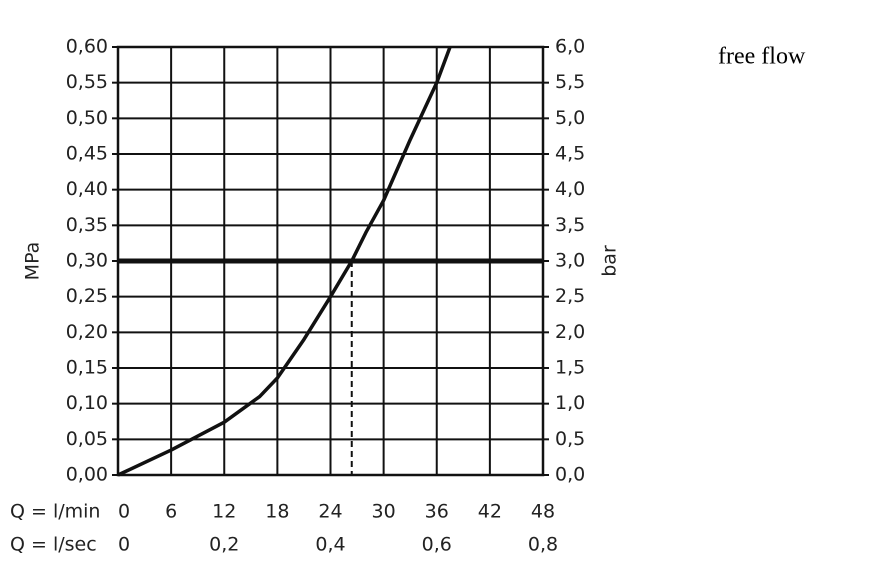 This screenshot has height=587, width=883. I want to click on x2-tick-label: 0, so click(124, 545).